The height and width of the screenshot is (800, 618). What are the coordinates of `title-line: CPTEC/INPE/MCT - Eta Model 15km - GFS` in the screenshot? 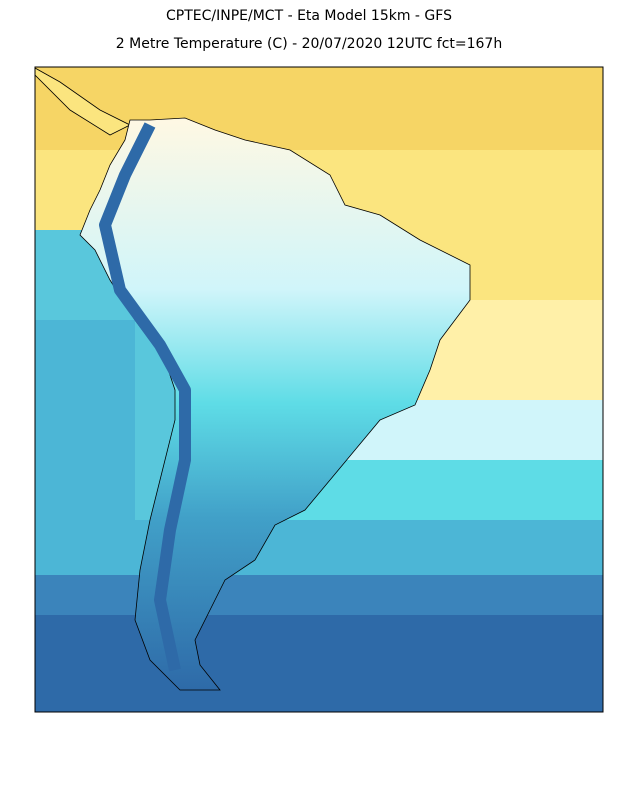 It's located at (309, 16).